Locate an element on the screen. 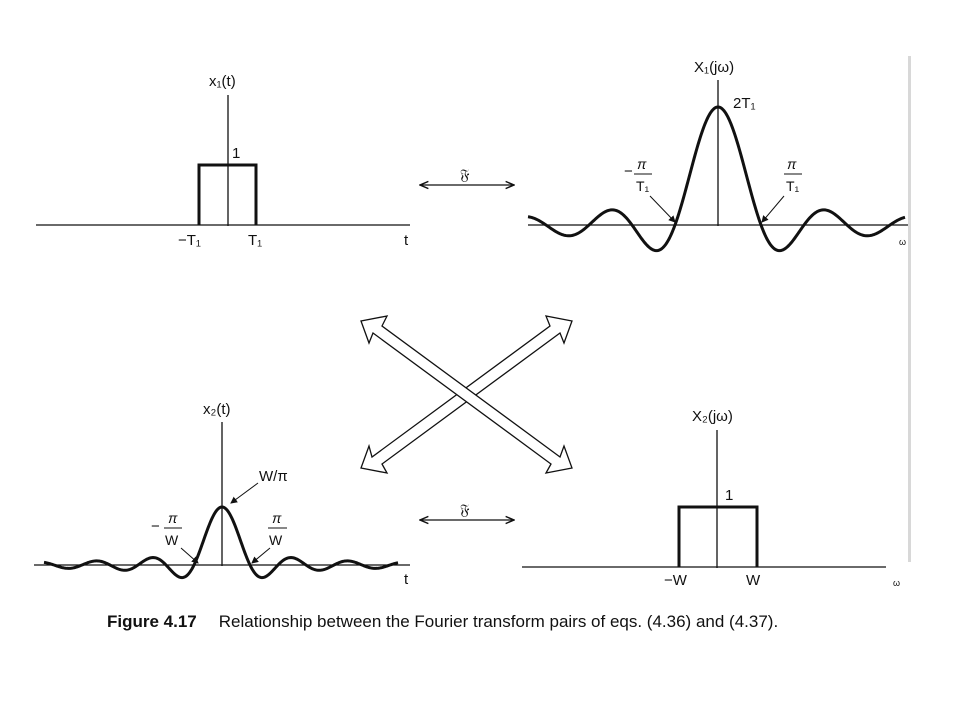  x1-t-label: t is located at coordinates (406, 240).